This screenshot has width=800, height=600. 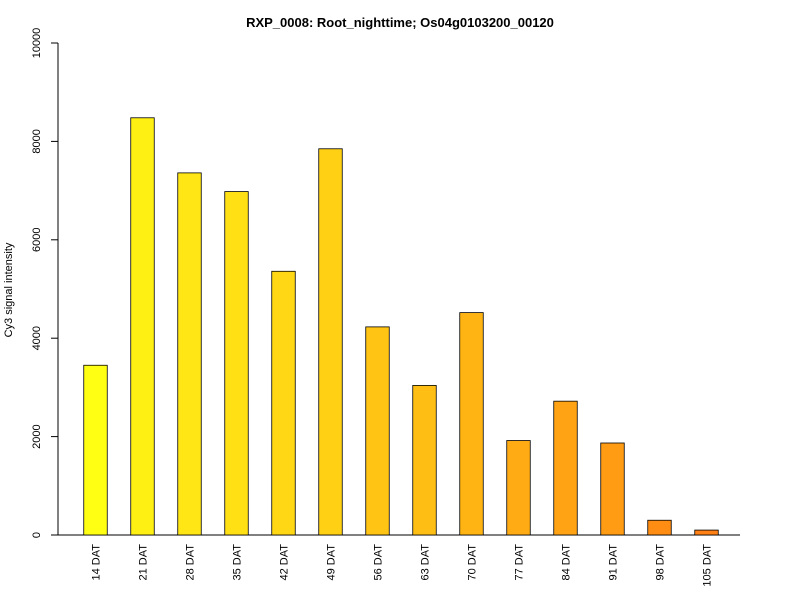 What do you see at coordinates (332, 562) in the screenshot?
I see `x-tick-label: 49 DAT` at bounding box center [332, 562].